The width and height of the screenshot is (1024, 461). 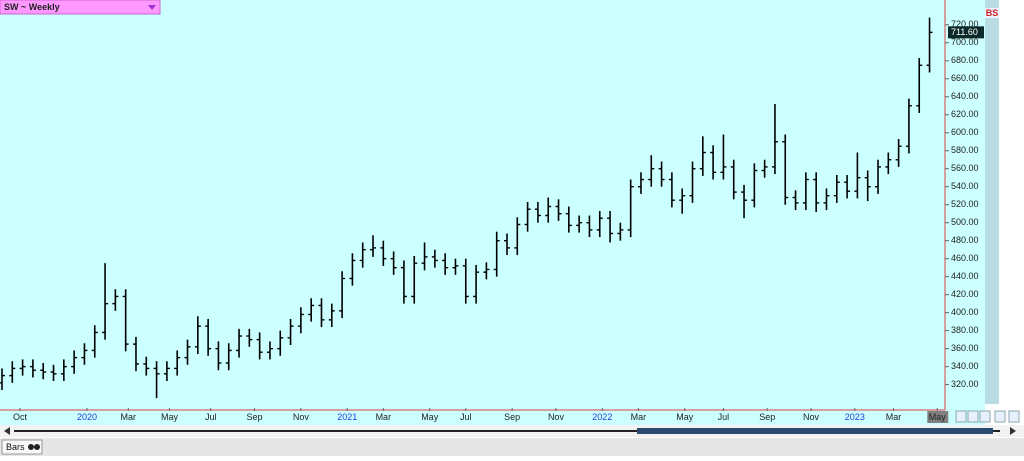 What do you see at coordinates (965, 150) in the screenshot?
I see `y-tick-label: 580.00` at bounding box center [965, 150].